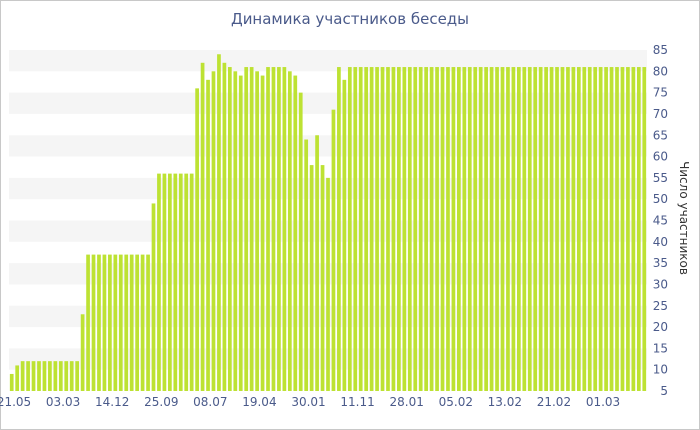 The height and width of the screenshot is (430, 700). Describe the element at coordinates (505, 402) in the screenshot. I see `x-tick-label: 13.02` at that location.